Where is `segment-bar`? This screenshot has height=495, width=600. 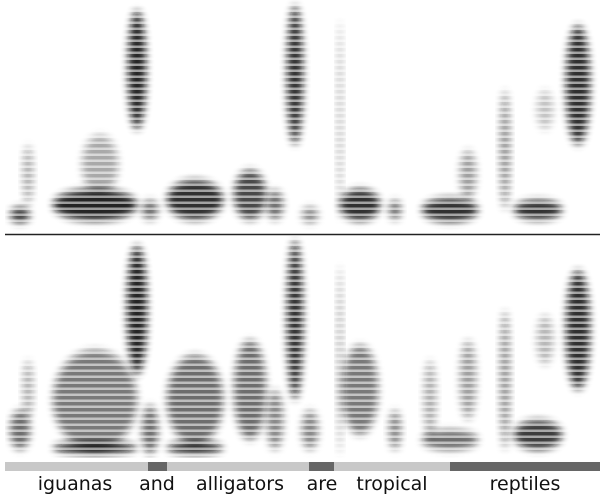 segment-bar is located at coordinates (302, 466).